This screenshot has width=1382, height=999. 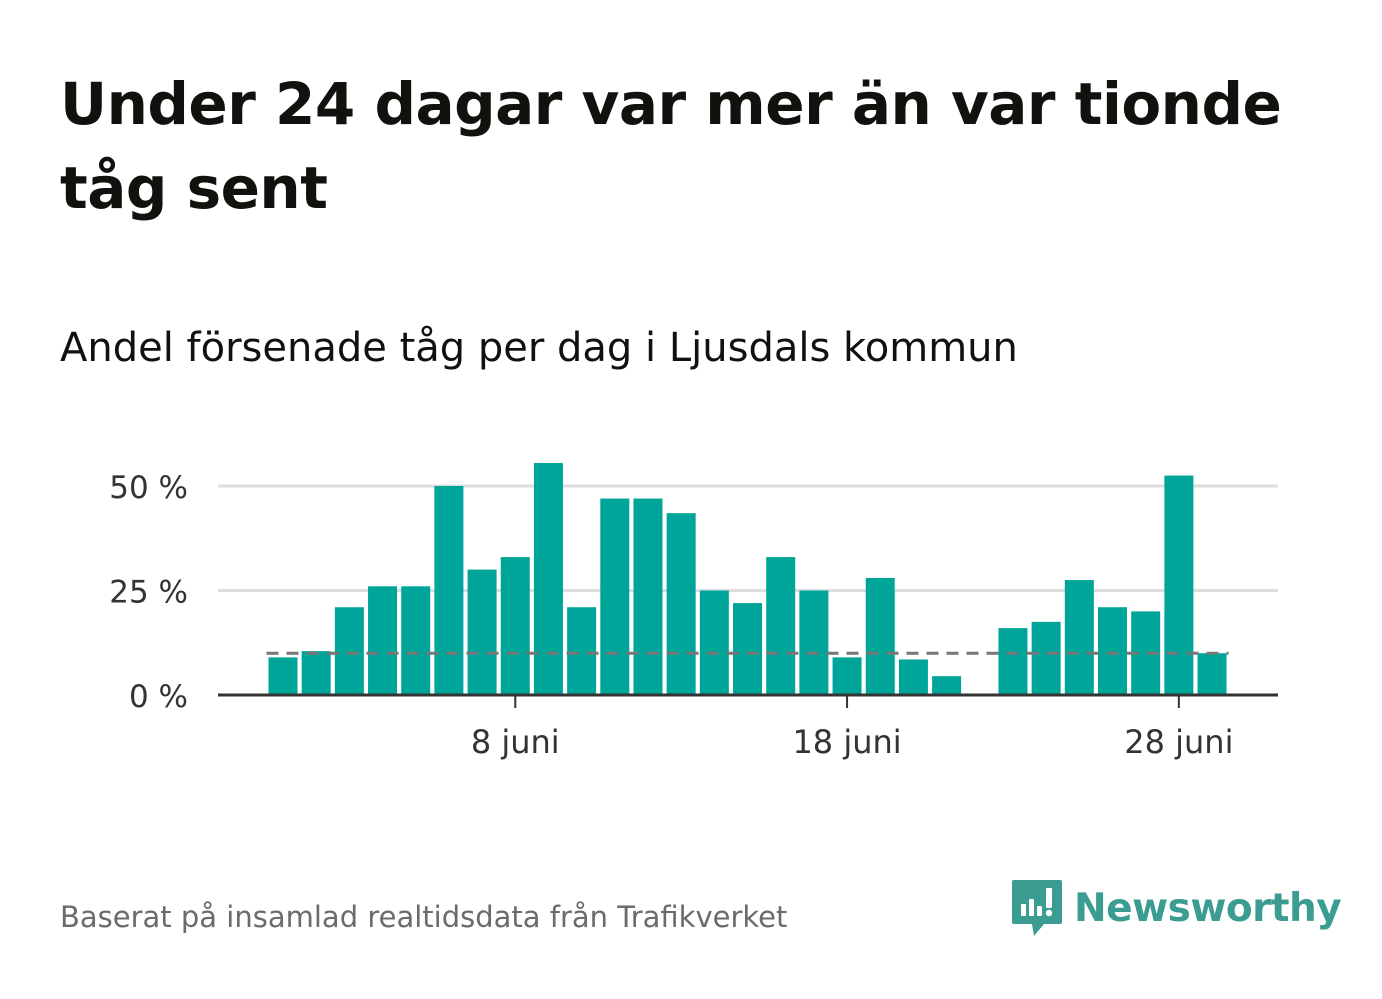 What do you see at coordinates (1178, 742) in the screenshot?
I see `x-tick-label: 28 juni` at bounding box center [1178, 742].